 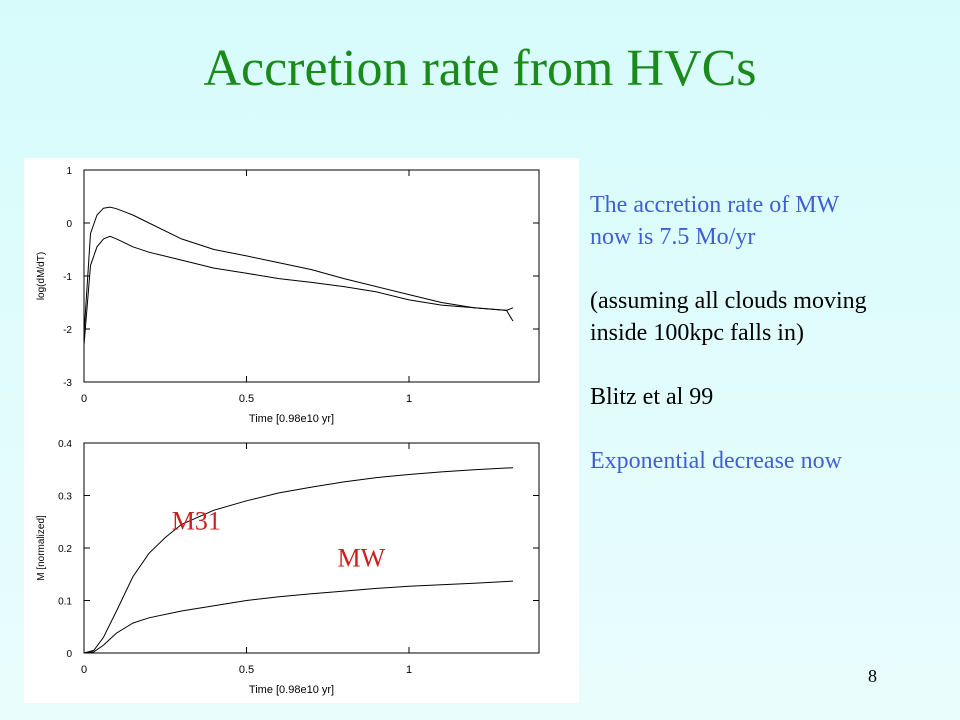 I want to click on y-tick-label: 1, so click(x=69, y=171).